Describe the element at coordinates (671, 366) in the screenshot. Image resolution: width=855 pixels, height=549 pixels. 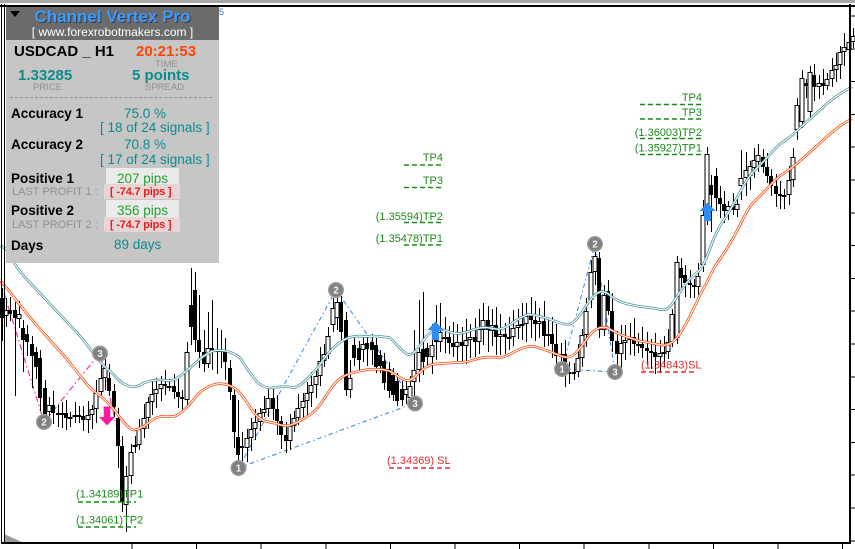
I see `svg-text: (1.34843)SL` at that location.